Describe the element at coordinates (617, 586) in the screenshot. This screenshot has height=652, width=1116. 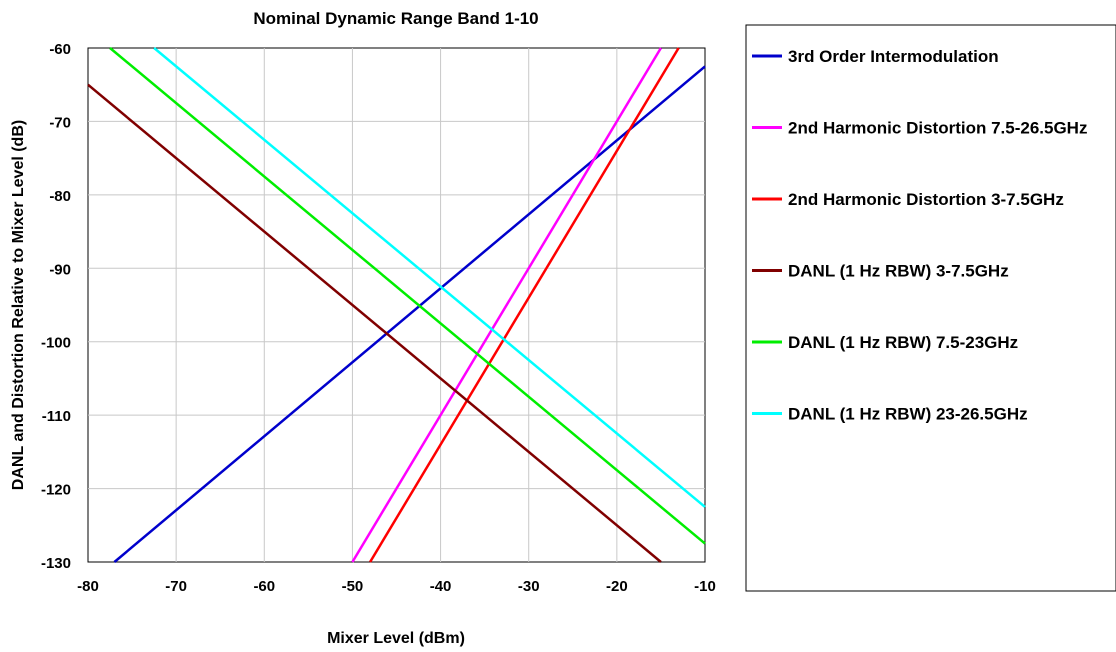
I see `x-tick-label: -20` at that location.